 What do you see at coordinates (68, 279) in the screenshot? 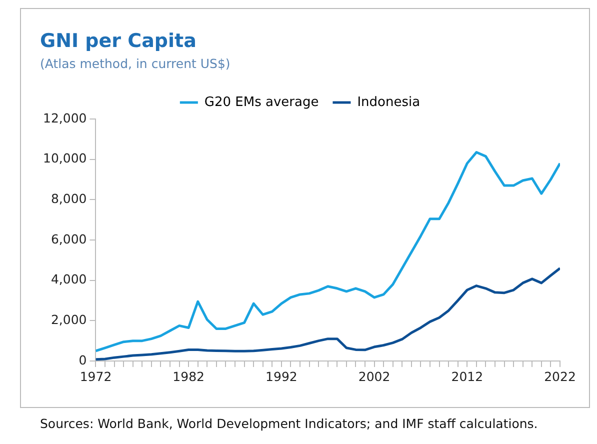
I see `y-tick-label: 4,000` at bounding box center [68, 279].